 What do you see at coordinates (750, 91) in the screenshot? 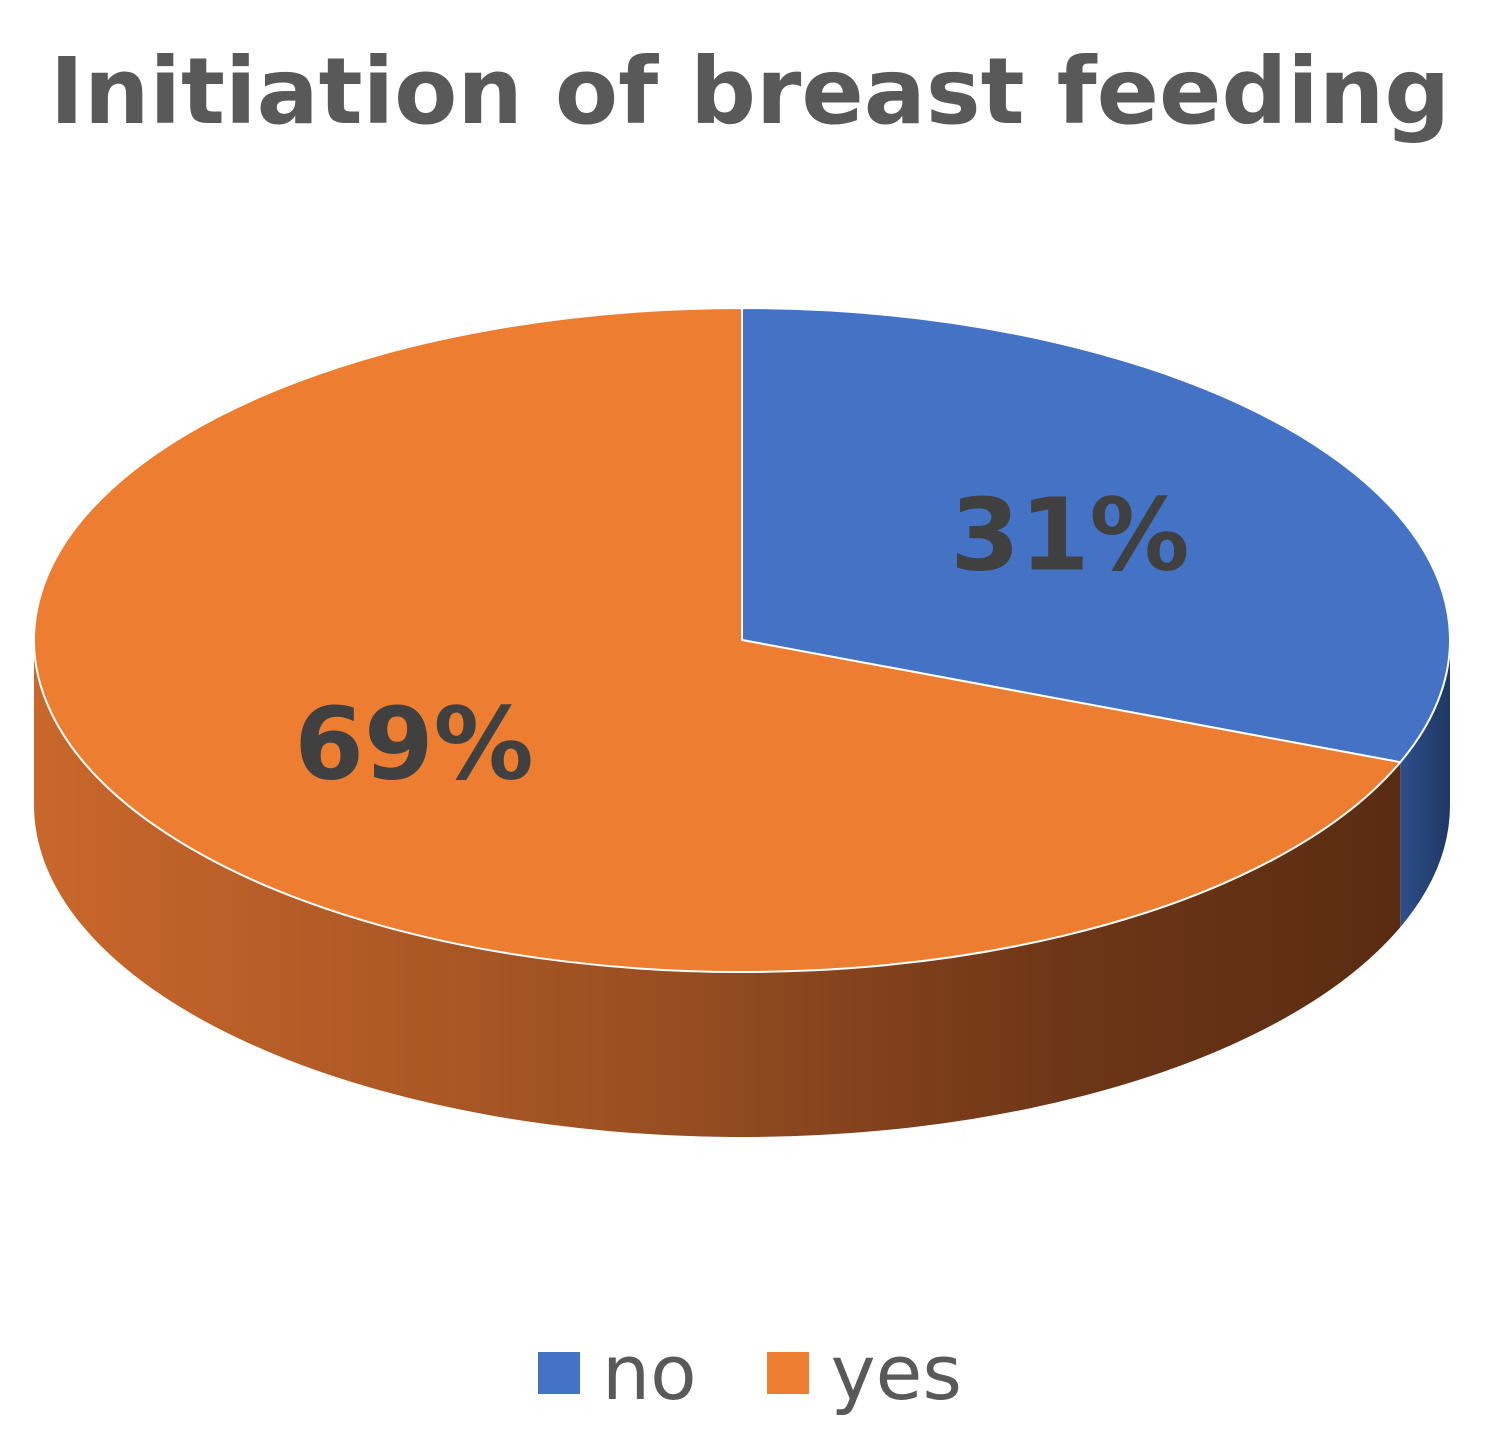
I see `chart-title: Initiation of breast feeding` at bounding box center [750, 91].